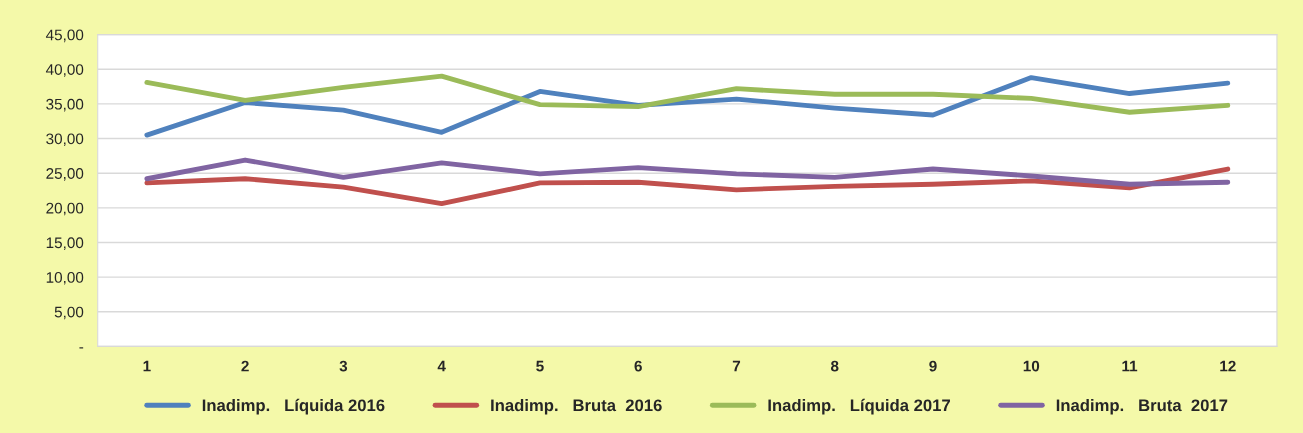 The width and height of the screenshot is (1303, 433). I want to click on x-tick-label: 5, so click(540, 366).